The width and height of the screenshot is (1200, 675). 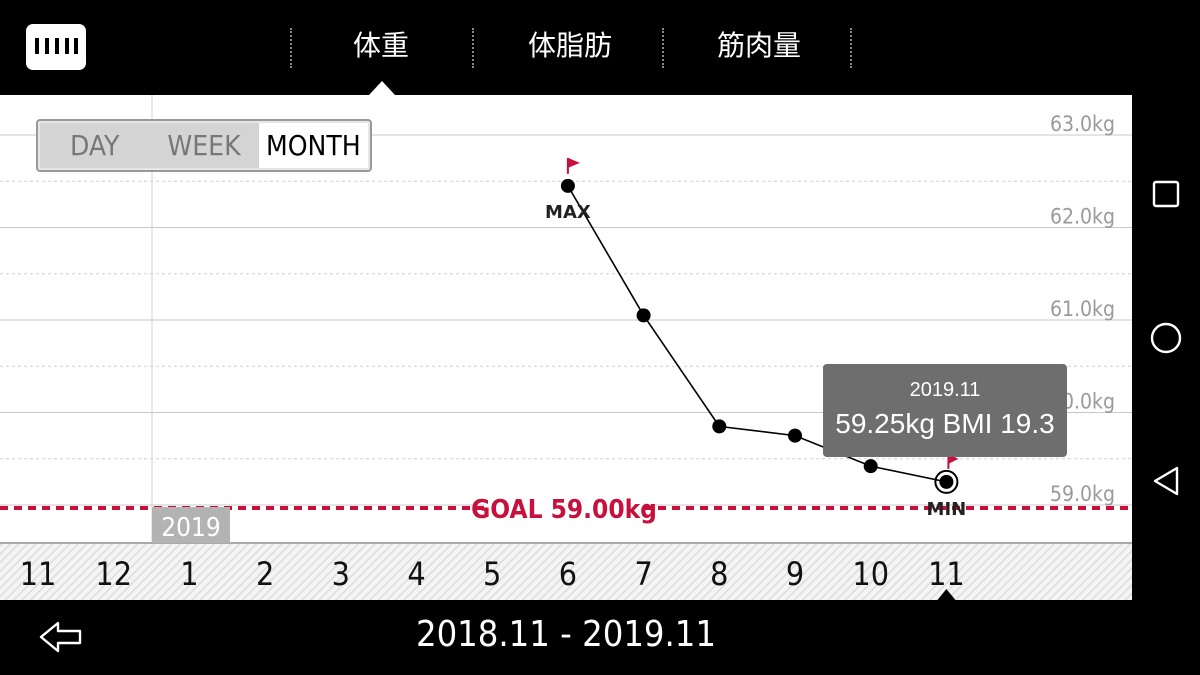 I want to click on goal-label: GOAL 59.00kg, so click(x=564, y=510).